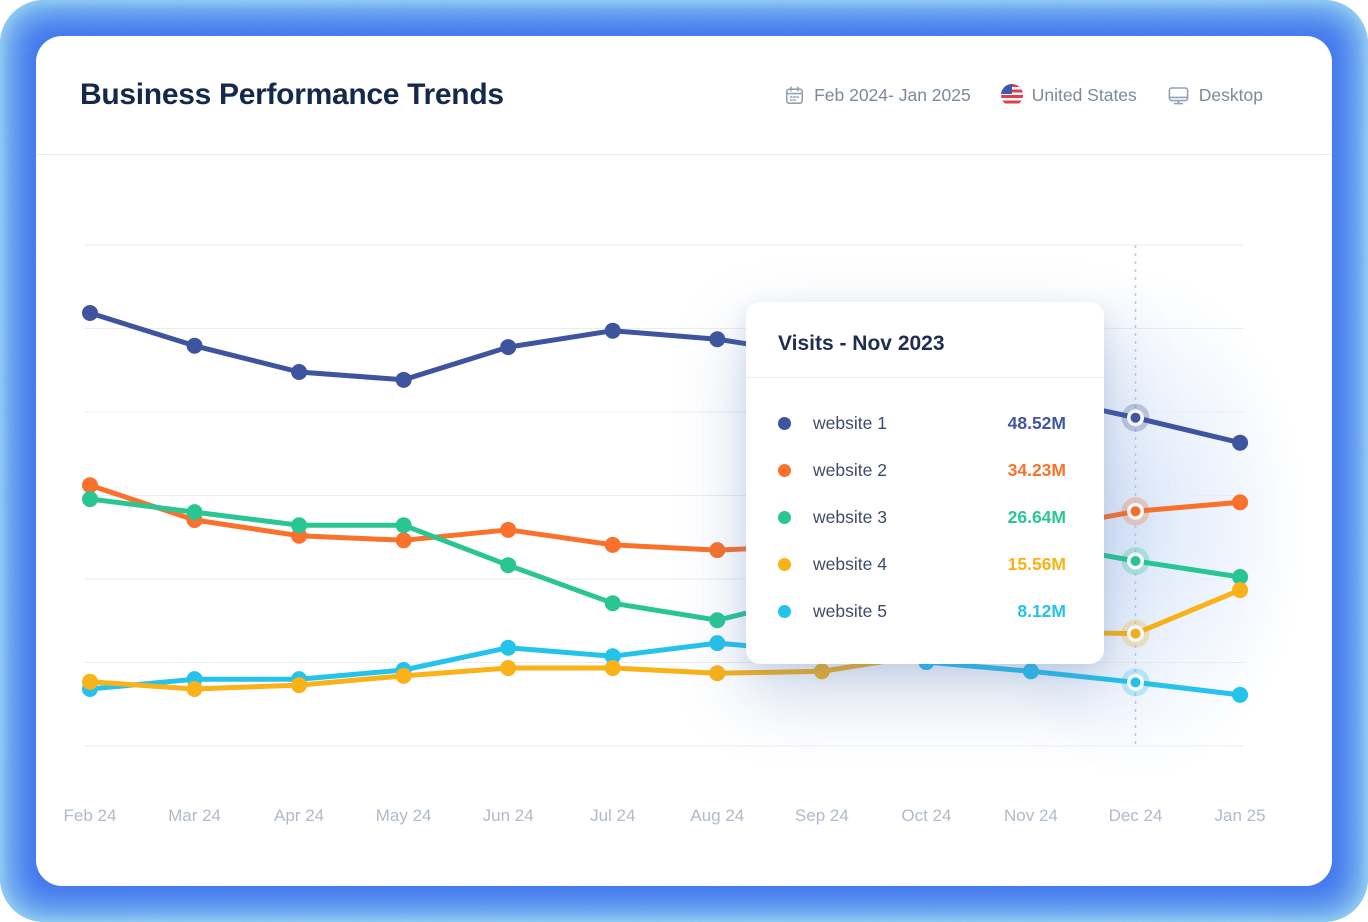 The width and height of the screenshot is (1368, 922). Describe the element at coordinates (1036, 517) in the screenshot. I see `tooltip-series-value: 26.64M` at that location.